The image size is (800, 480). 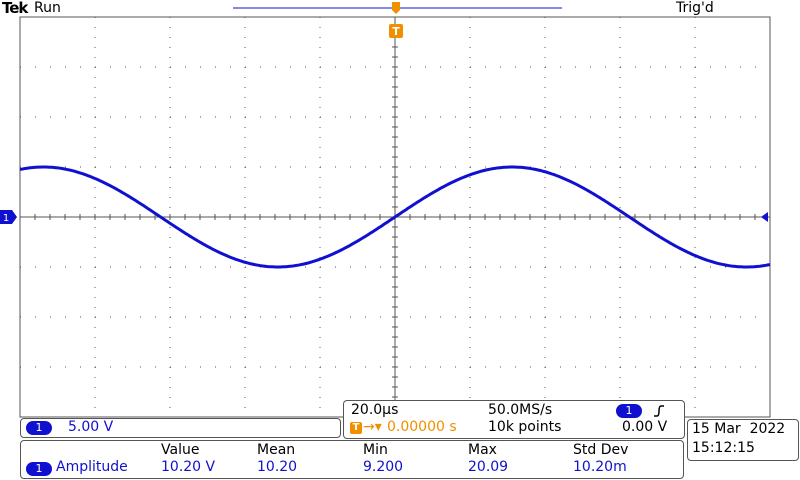 I want to click on measurement-value: 10.20 V, so click(x=188, y=467).